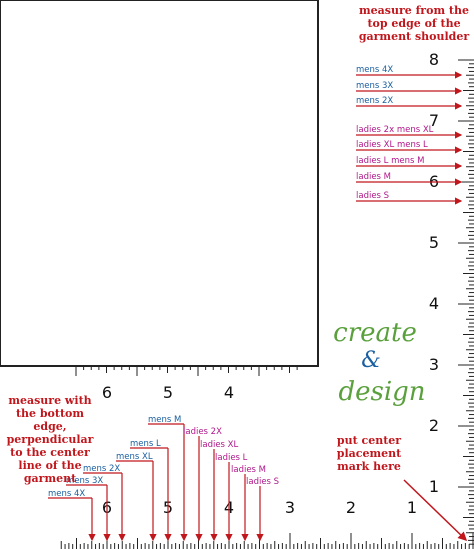 The height and width of the screenshot is (549, 474). Describe the element at coordinates (107, 392) in the screenshot. I see `top-ruler-number: 6` at that location.